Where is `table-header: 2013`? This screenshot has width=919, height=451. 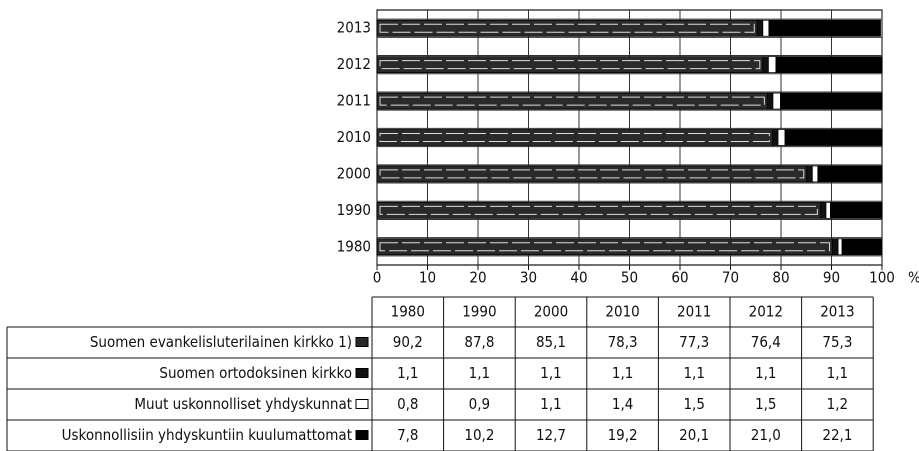
table-header: 2013 is located at coordinates (837, 312).